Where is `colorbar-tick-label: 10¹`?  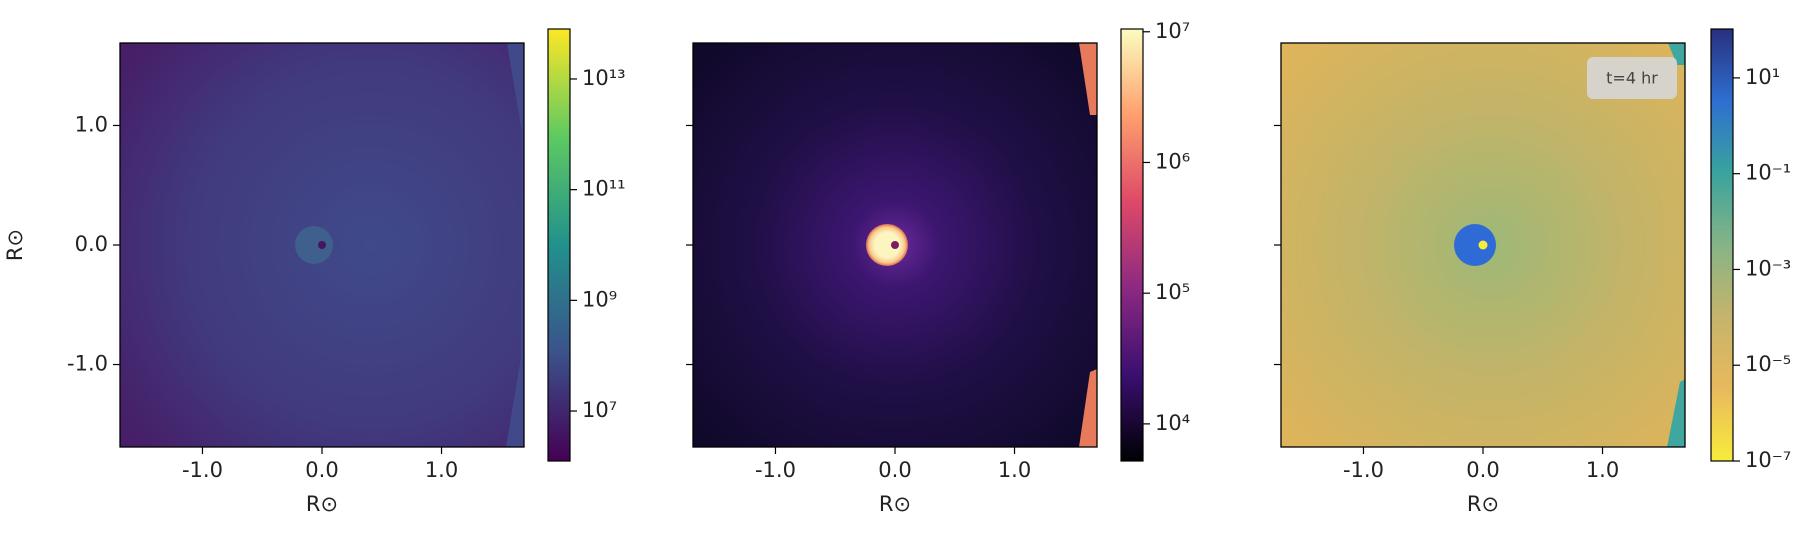
colorbar-tick-label: 10¹ is located at coordinates (1762, 77).